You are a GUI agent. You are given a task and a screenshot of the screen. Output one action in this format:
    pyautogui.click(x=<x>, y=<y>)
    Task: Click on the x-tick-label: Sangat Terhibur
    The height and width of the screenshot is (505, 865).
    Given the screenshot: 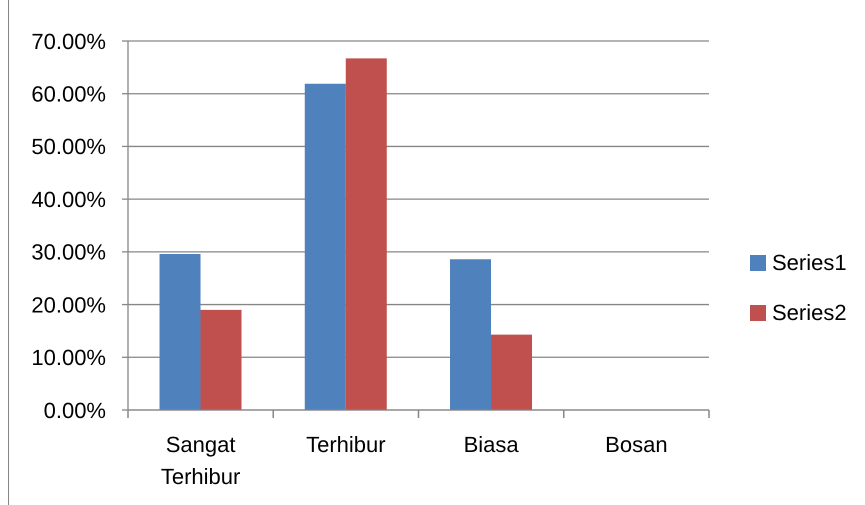 What is the action you would take?
    pyautogui.click(x=200, y=460)
    